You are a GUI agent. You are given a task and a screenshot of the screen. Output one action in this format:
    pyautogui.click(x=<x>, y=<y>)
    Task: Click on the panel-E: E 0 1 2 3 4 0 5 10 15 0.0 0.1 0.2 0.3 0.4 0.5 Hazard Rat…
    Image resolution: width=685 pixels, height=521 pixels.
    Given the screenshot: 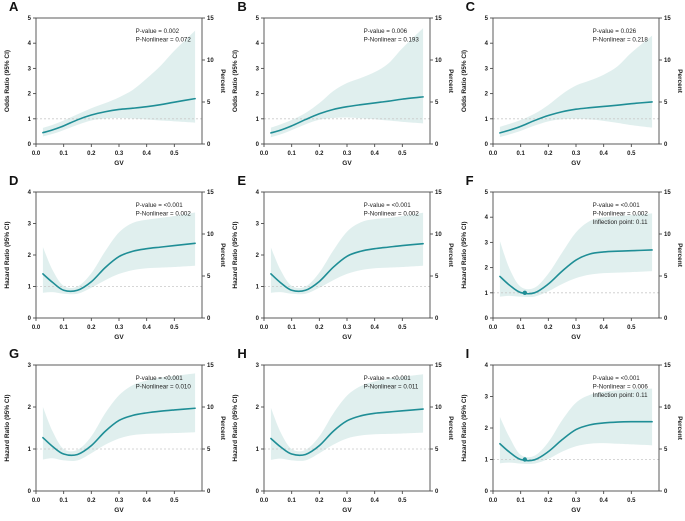 What is the action you would take?
    pyautogui.click(x=342, y=261)
    